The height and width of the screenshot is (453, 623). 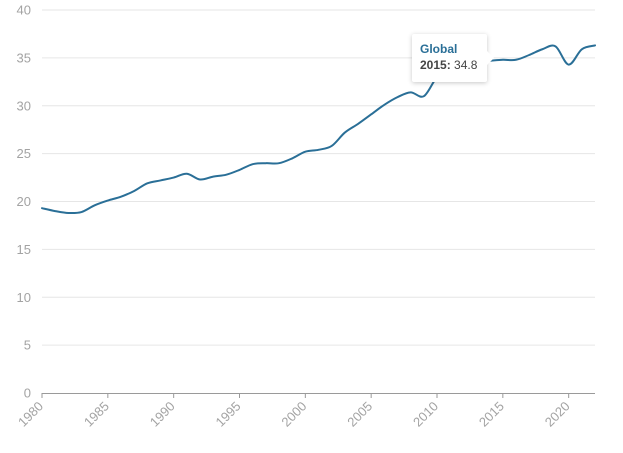 I want to click on tooltip-series-name: Global, so click(x=439, y=49).